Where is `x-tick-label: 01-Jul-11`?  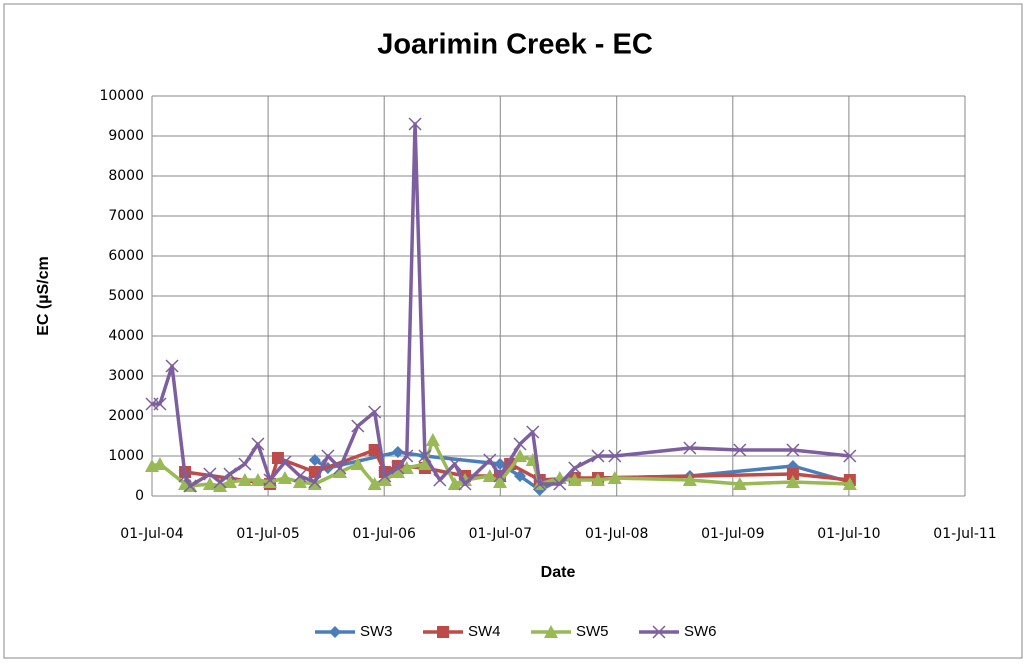
x-tick-label: 01-Jul-11 is located at coordinates (964, 534).